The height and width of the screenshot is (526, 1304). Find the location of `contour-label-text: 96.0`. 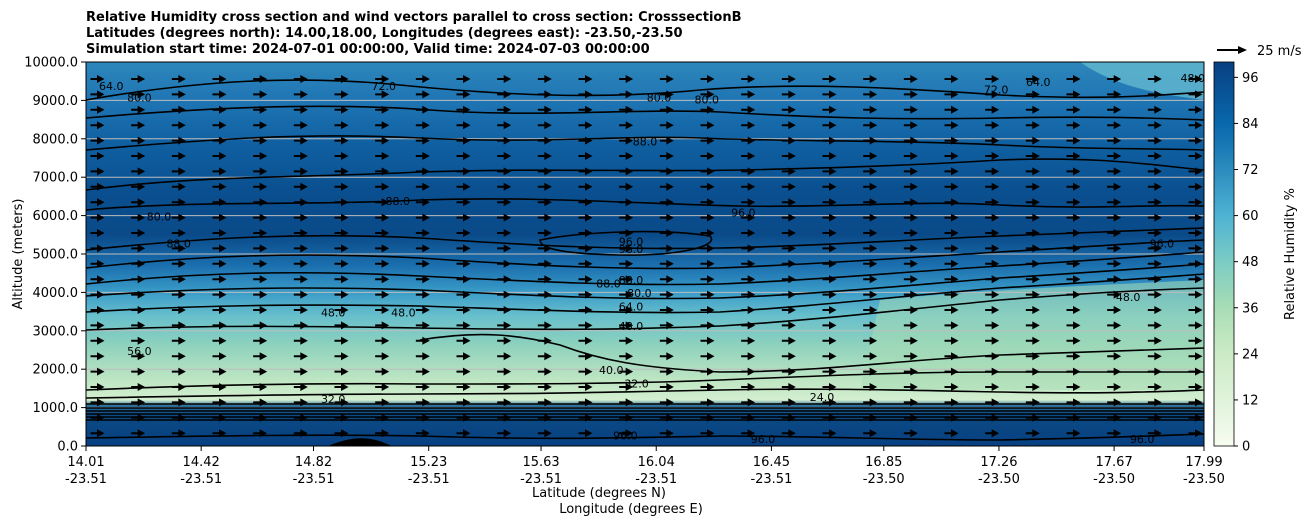

contour-label-text: 96.0 is located at coordinates (763, 439).